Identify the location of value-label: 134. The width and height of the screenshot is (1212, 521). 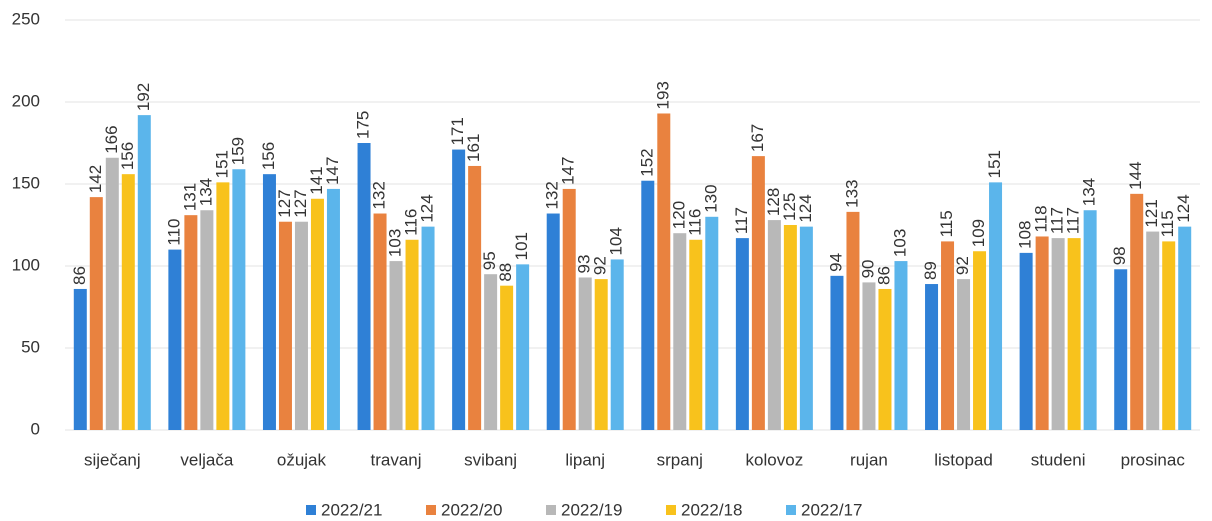
(1089, 192).